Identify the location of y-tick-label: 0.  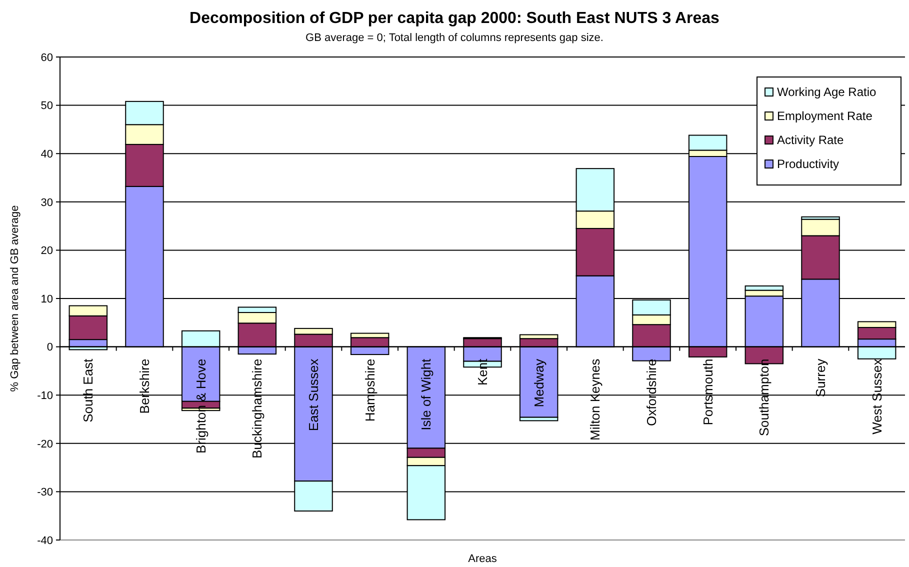
(49, 348).